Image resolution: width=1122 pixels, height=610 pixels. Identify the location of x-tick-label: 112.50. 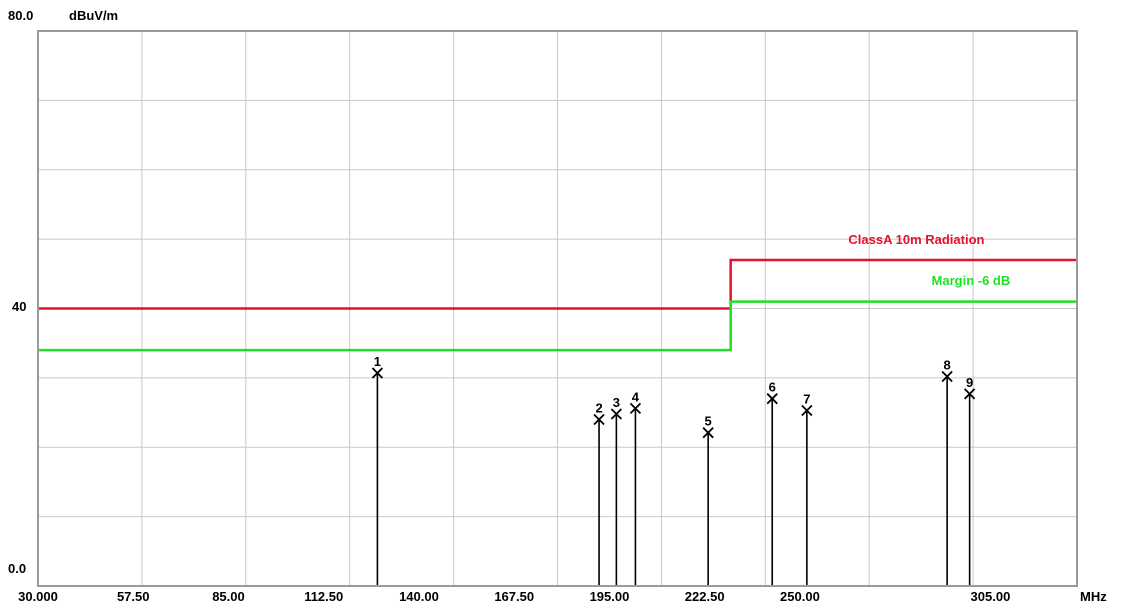
(323, 596).